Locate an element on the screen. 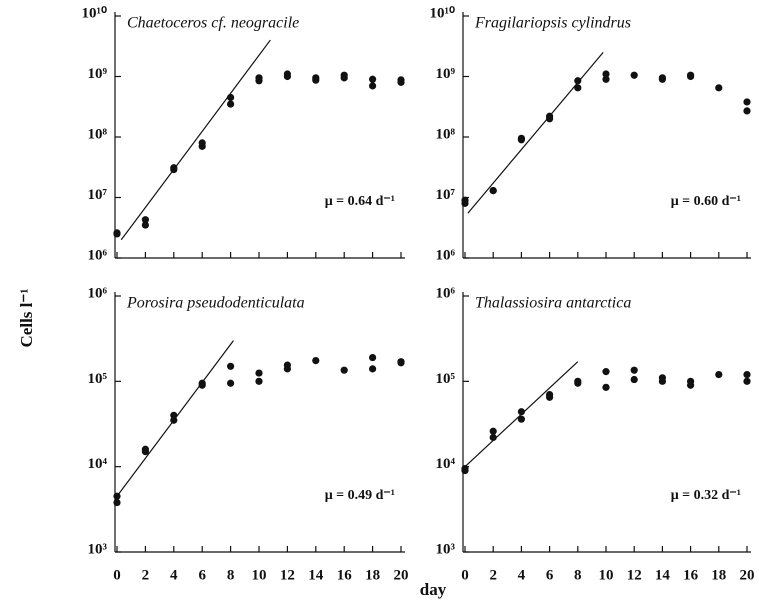 The height and width of the screenshot is (601, 759). fit-line is located at coordinates (535, 133).